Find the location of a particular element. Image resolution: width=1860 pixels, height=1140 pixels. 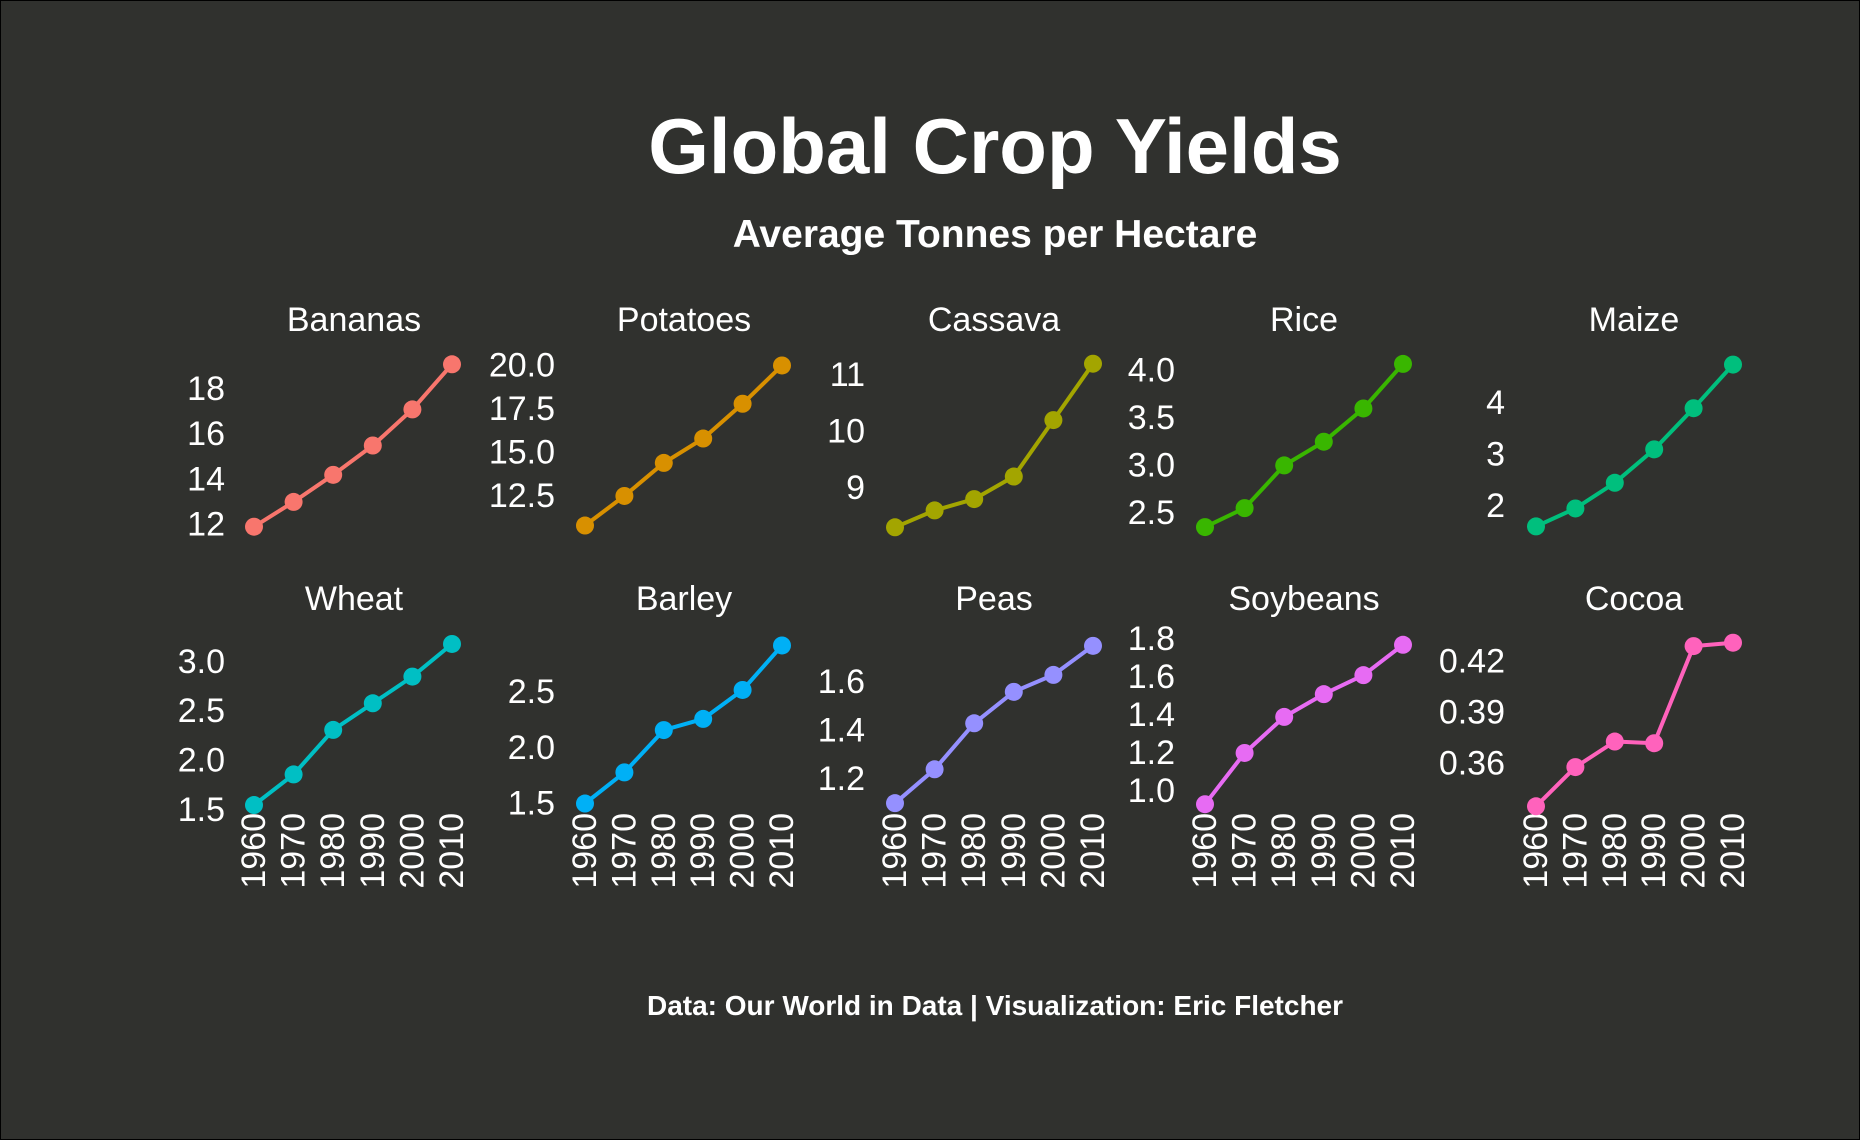

y-tick-label: 18 is located at coordinates (206, 389).